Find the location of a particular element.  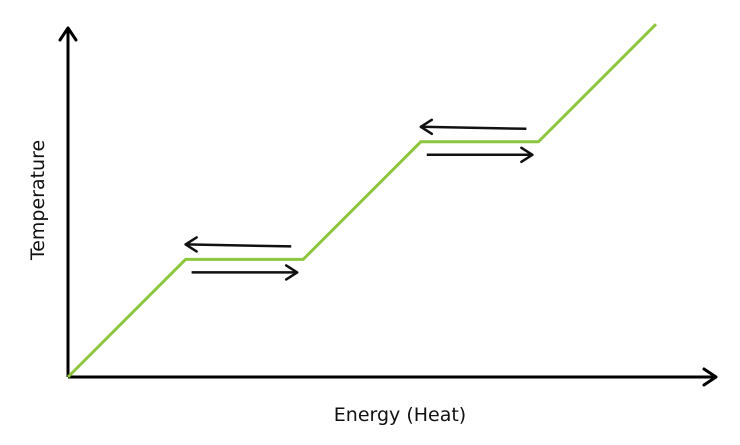

y-axis-arrowhead is located at coordinates (68, 34).